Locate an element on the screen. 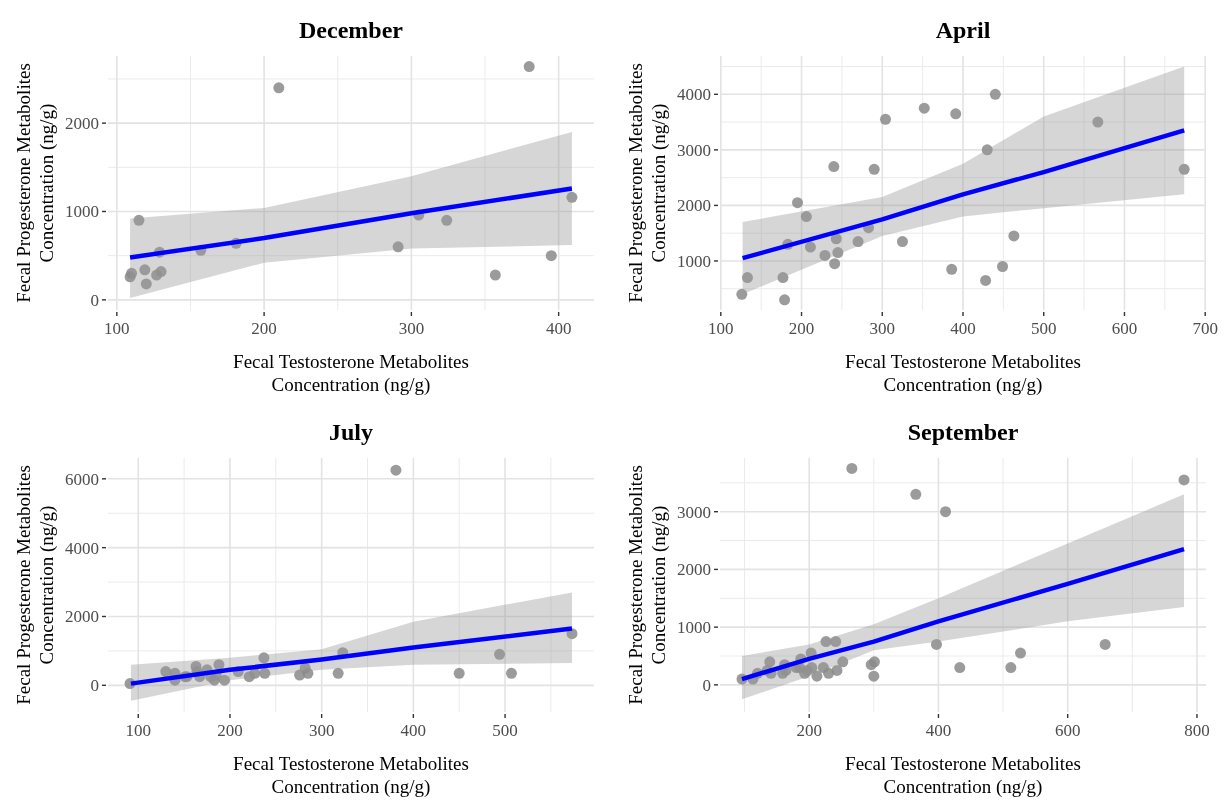 The image size is (1224, 805). chart-title: July is located at coordinates (351, 432).